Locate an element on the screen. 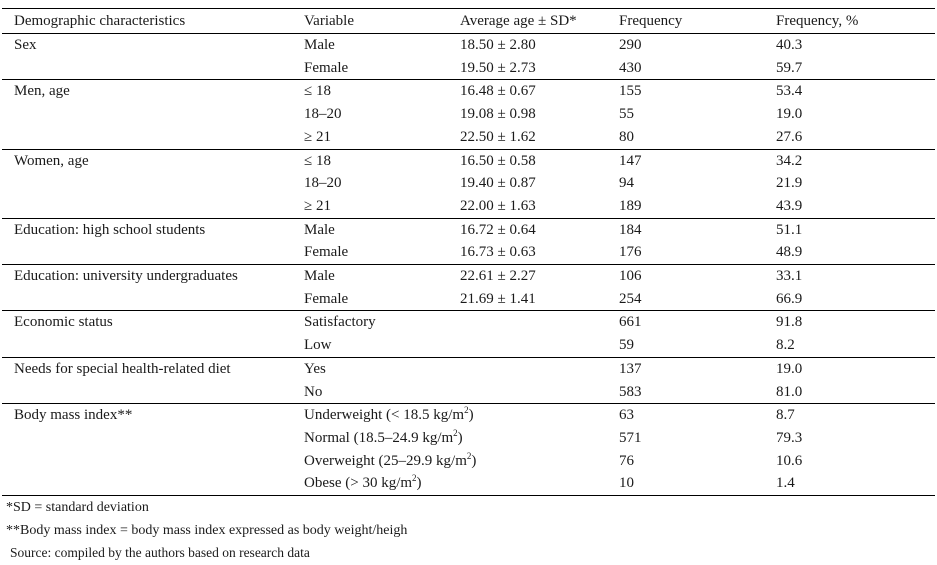 The width and height of the screenshot is (937, 565). cell-frequency: 254 is located at coordinates (630, 298).